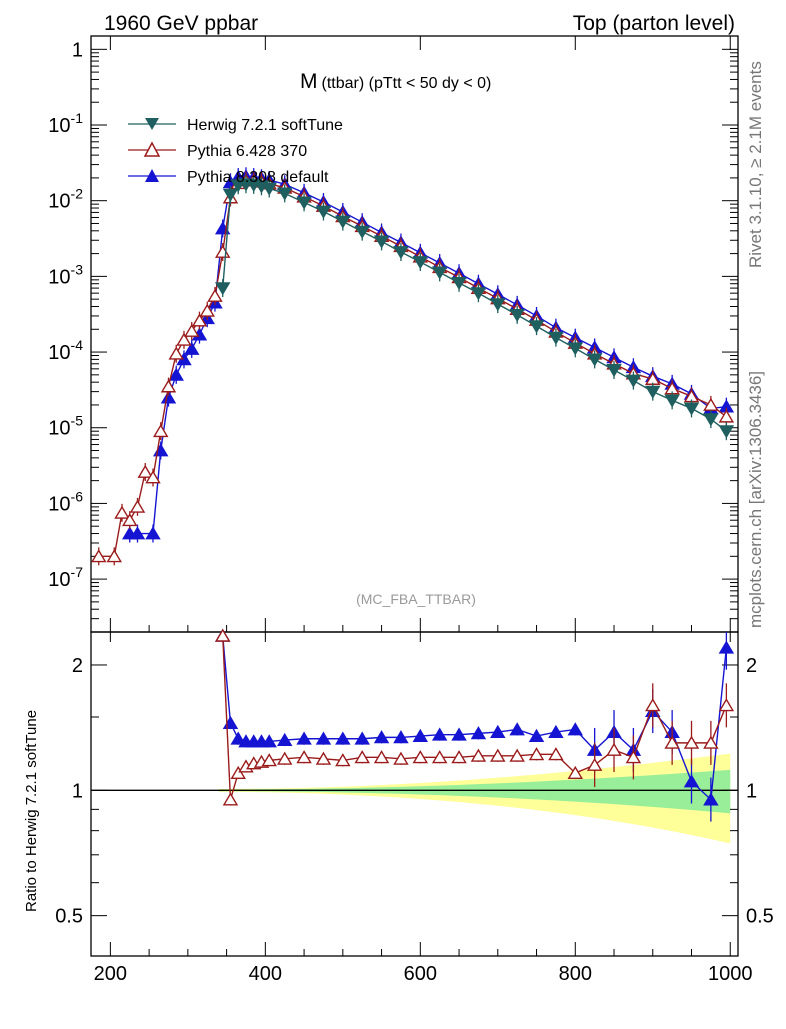  What do you see at coordinates (65, 501) in the screenshot?
I see `y-tick-label: 10⁻⁶` at bounding box center [65, 501].